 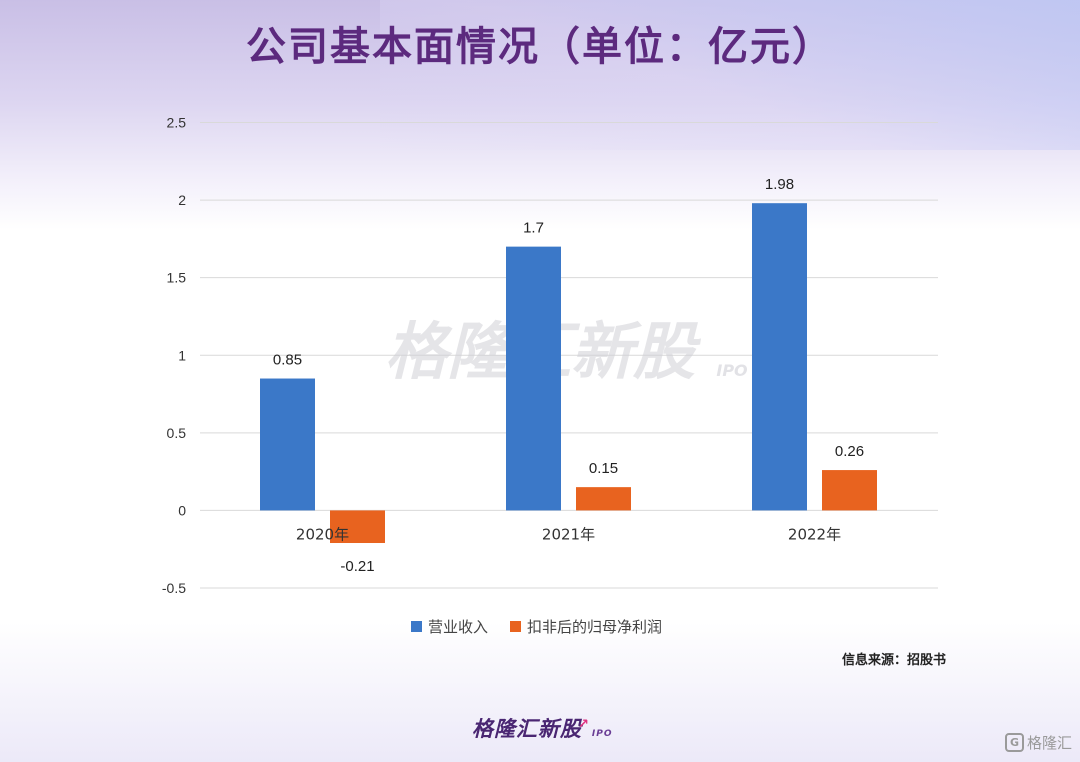 I want to click on y-tick-label: 2, so click(x=182, y=200).